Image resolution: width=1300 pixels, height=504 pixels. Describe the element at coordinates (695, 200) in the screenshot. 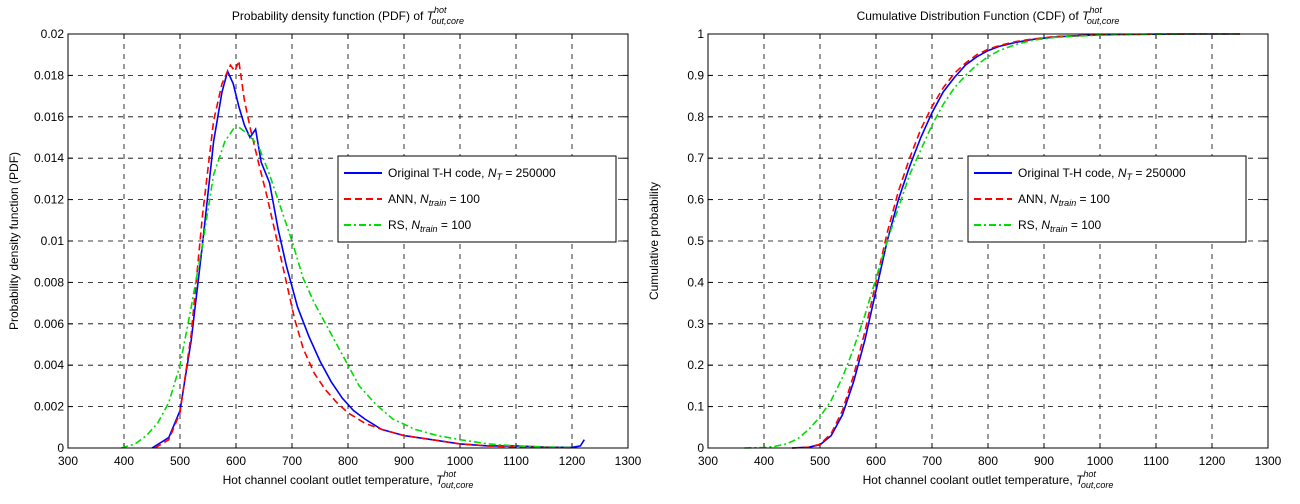

I see `y-tick-label: 0.6` at that location.